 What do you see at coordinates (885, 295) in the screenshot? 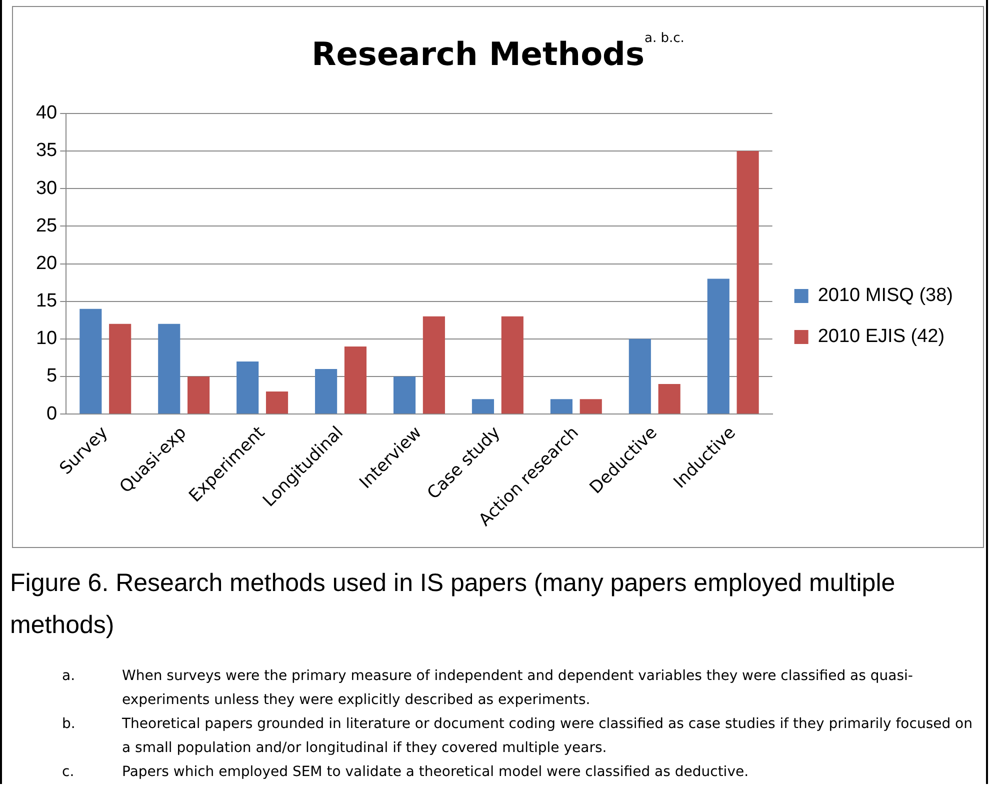
I see `legend-label: 2010 MISQ (38)` at bounding box center [885, 295].